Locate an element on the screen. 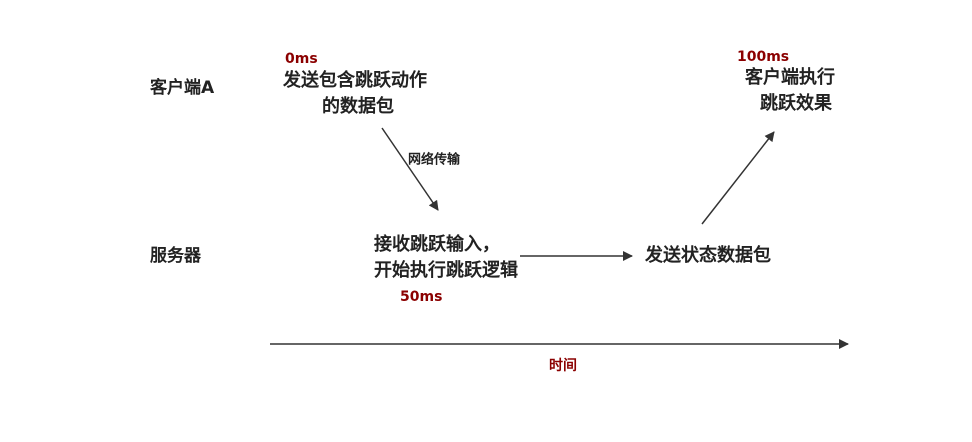 The height and width of the screenshot is (442, 972). event-text: 跳跃效果 is located at coordinates (796, 103).